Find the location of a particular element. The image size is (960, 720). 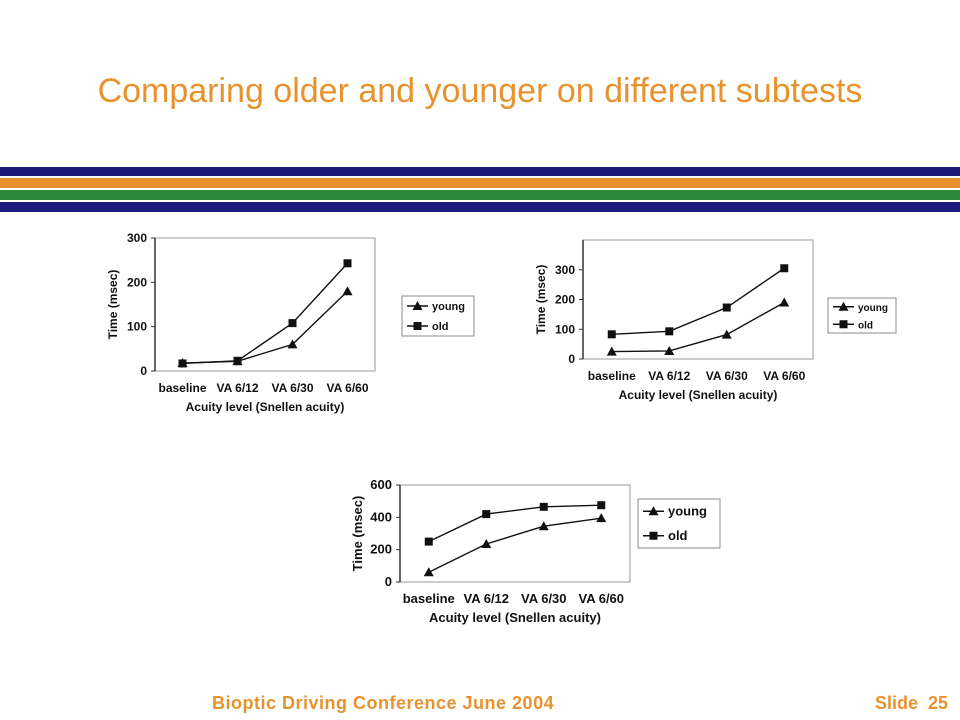

stripe-navy-top is located at coordinates (480, 171).